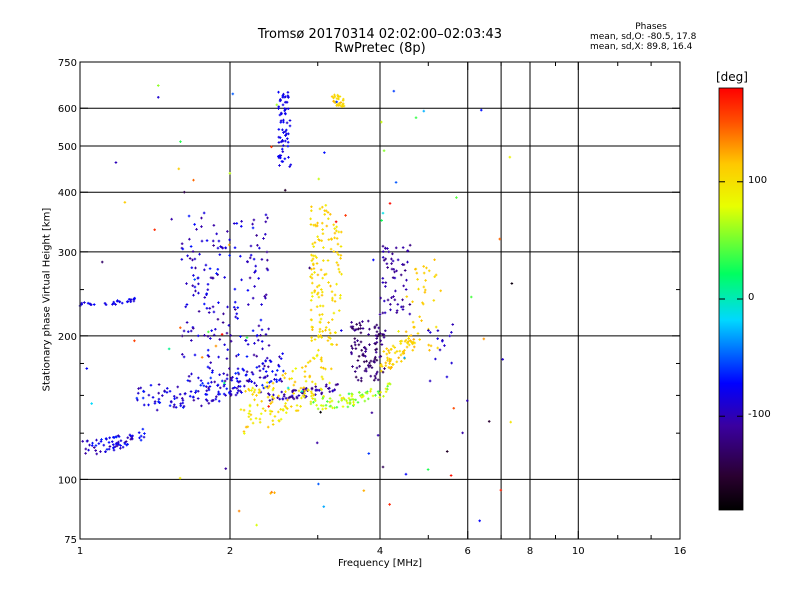  Describe the element at coordinates (530, 551) in the screenshot. I see `x-tick-label: 8` at that location.